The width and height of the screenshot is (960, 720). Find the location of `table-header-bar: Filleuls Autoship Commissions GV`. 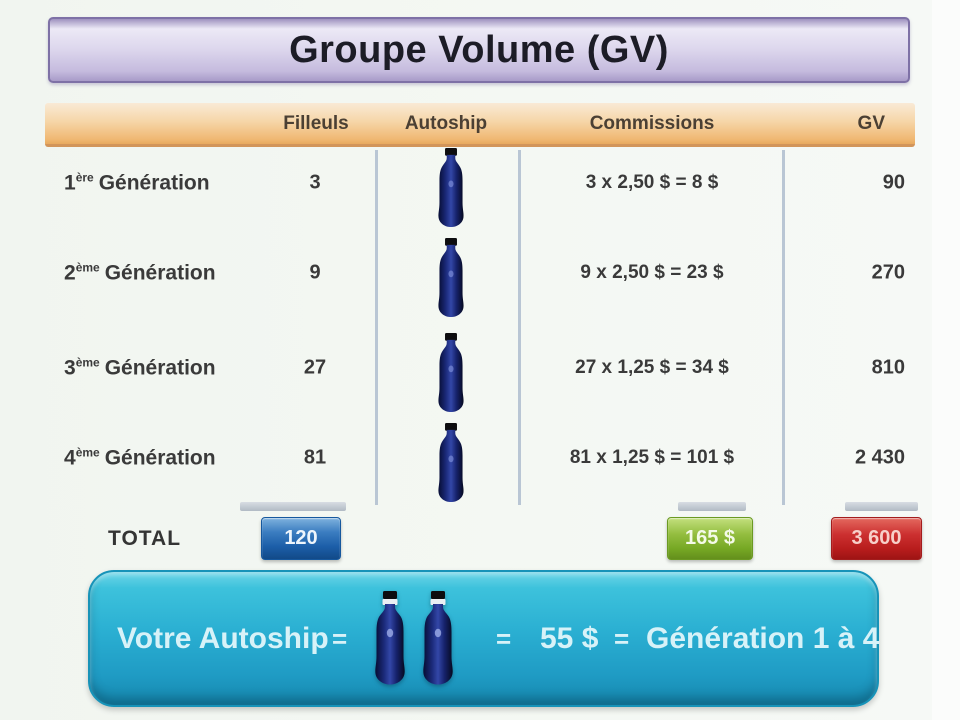

table-header-bar: Filleuls Autoship Commissions GV is located at coordinates (480, 125).